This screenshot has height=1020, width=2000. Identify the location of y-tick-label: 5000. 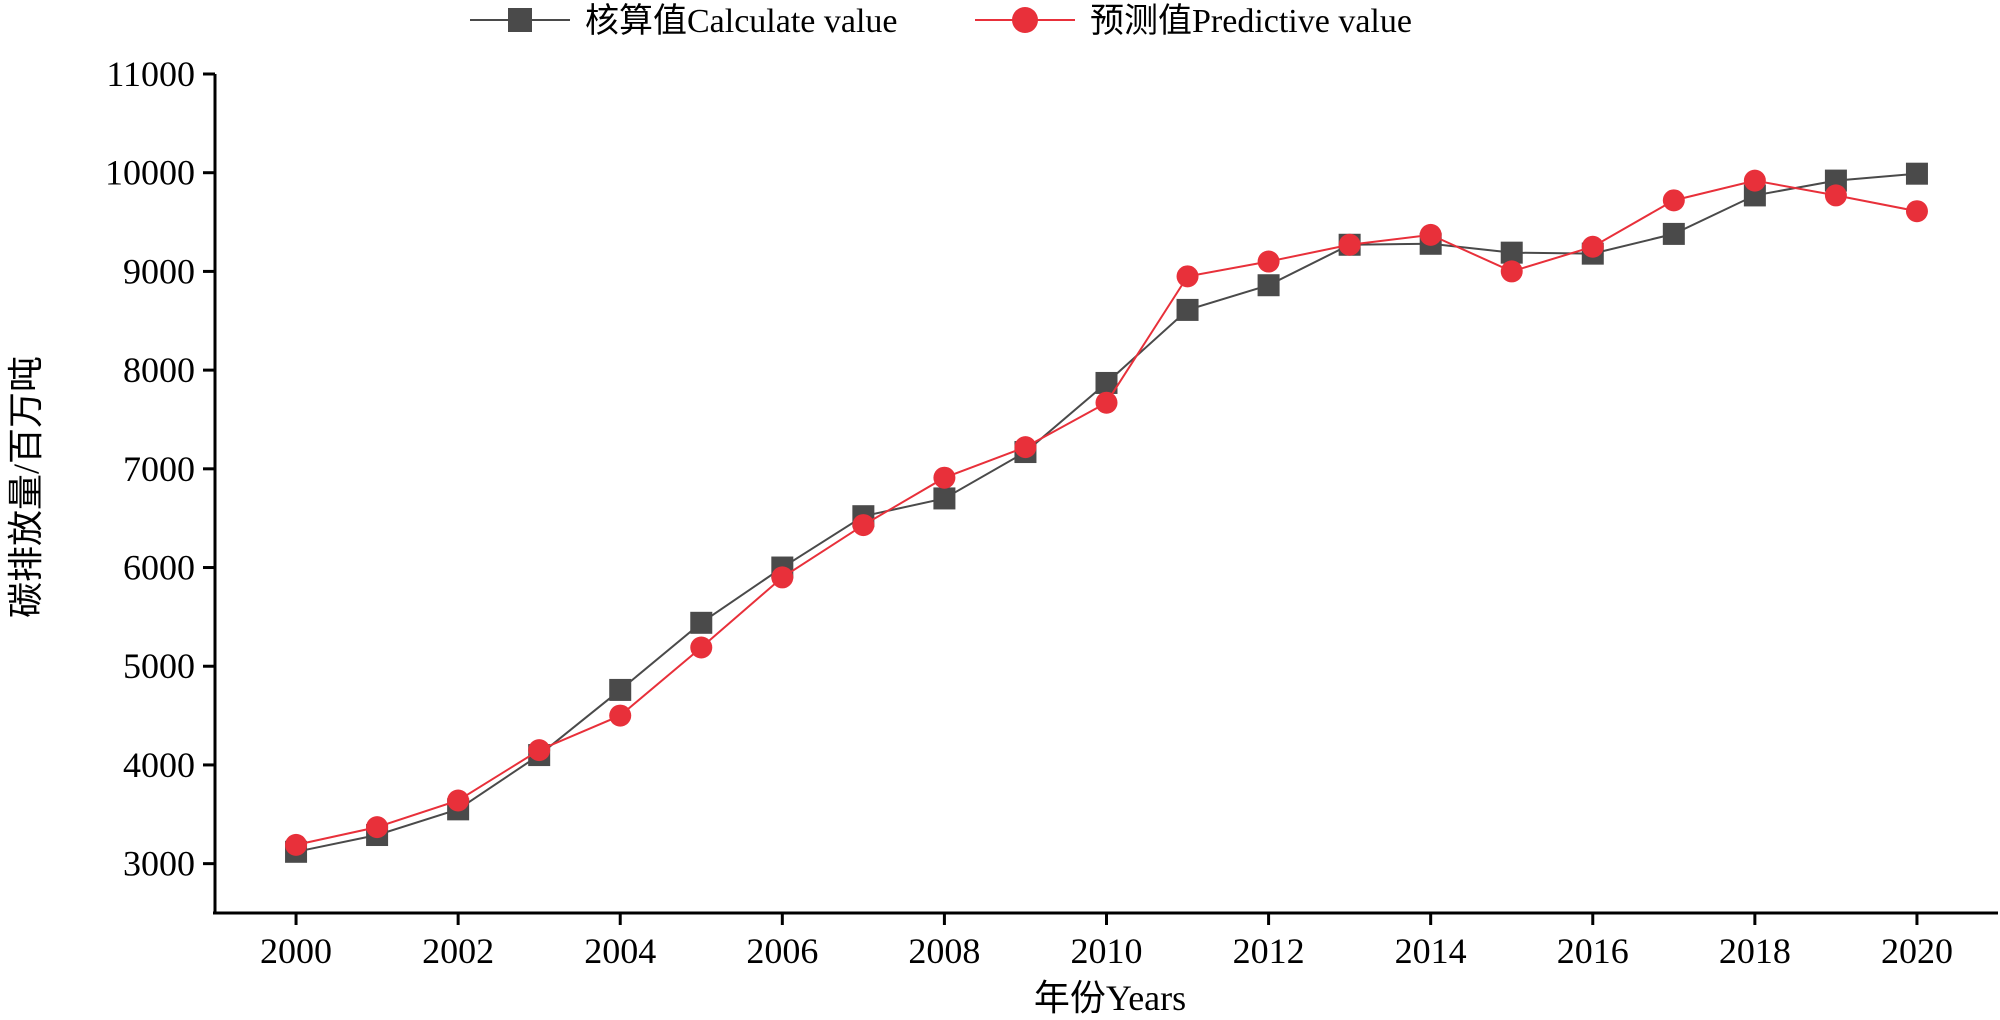
(159, 666).